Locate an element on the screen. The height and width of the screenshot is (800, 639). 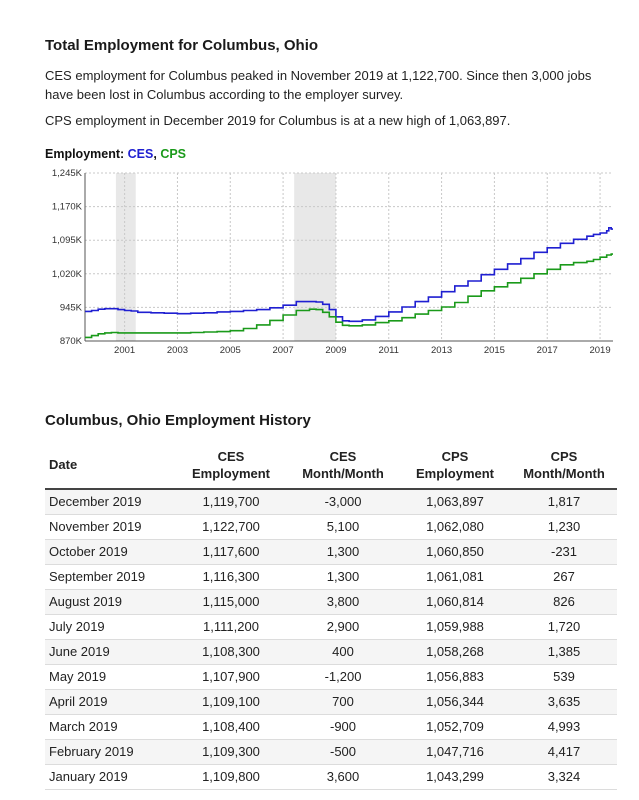
cell-date: February 2019 is located at coordinates (110, 752).